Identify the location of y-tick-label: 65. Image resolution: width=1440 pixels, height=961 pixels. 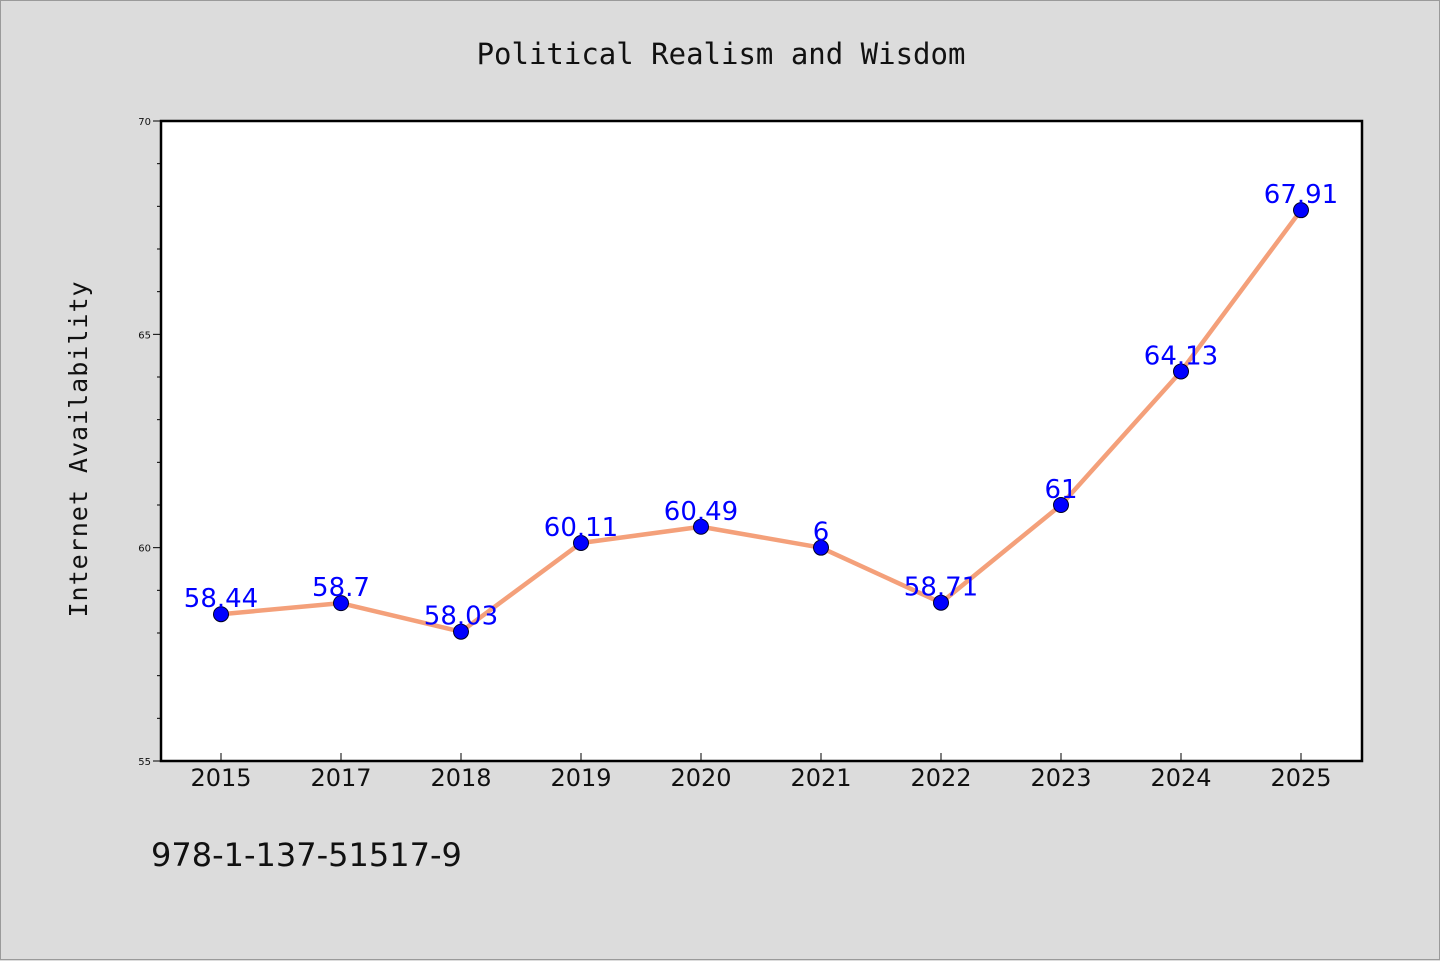
(144, 335).